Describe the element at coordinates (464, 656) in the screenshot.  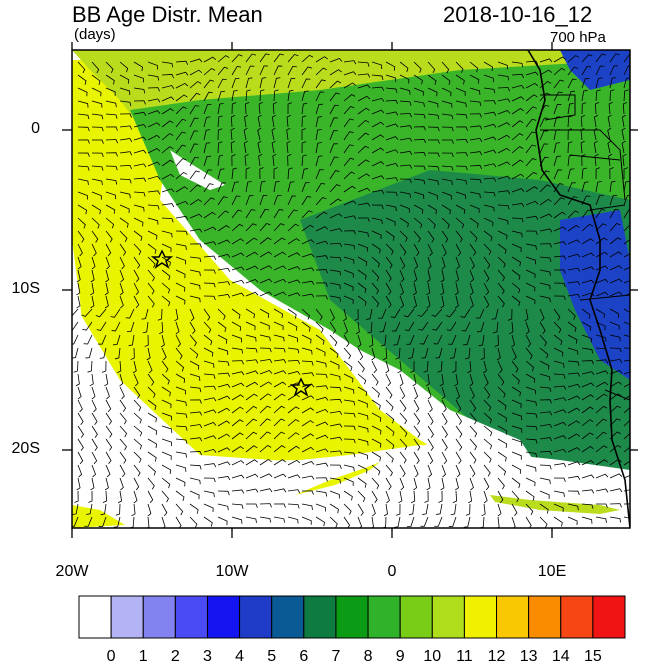
I see `colorbar-label: 11` at that location.